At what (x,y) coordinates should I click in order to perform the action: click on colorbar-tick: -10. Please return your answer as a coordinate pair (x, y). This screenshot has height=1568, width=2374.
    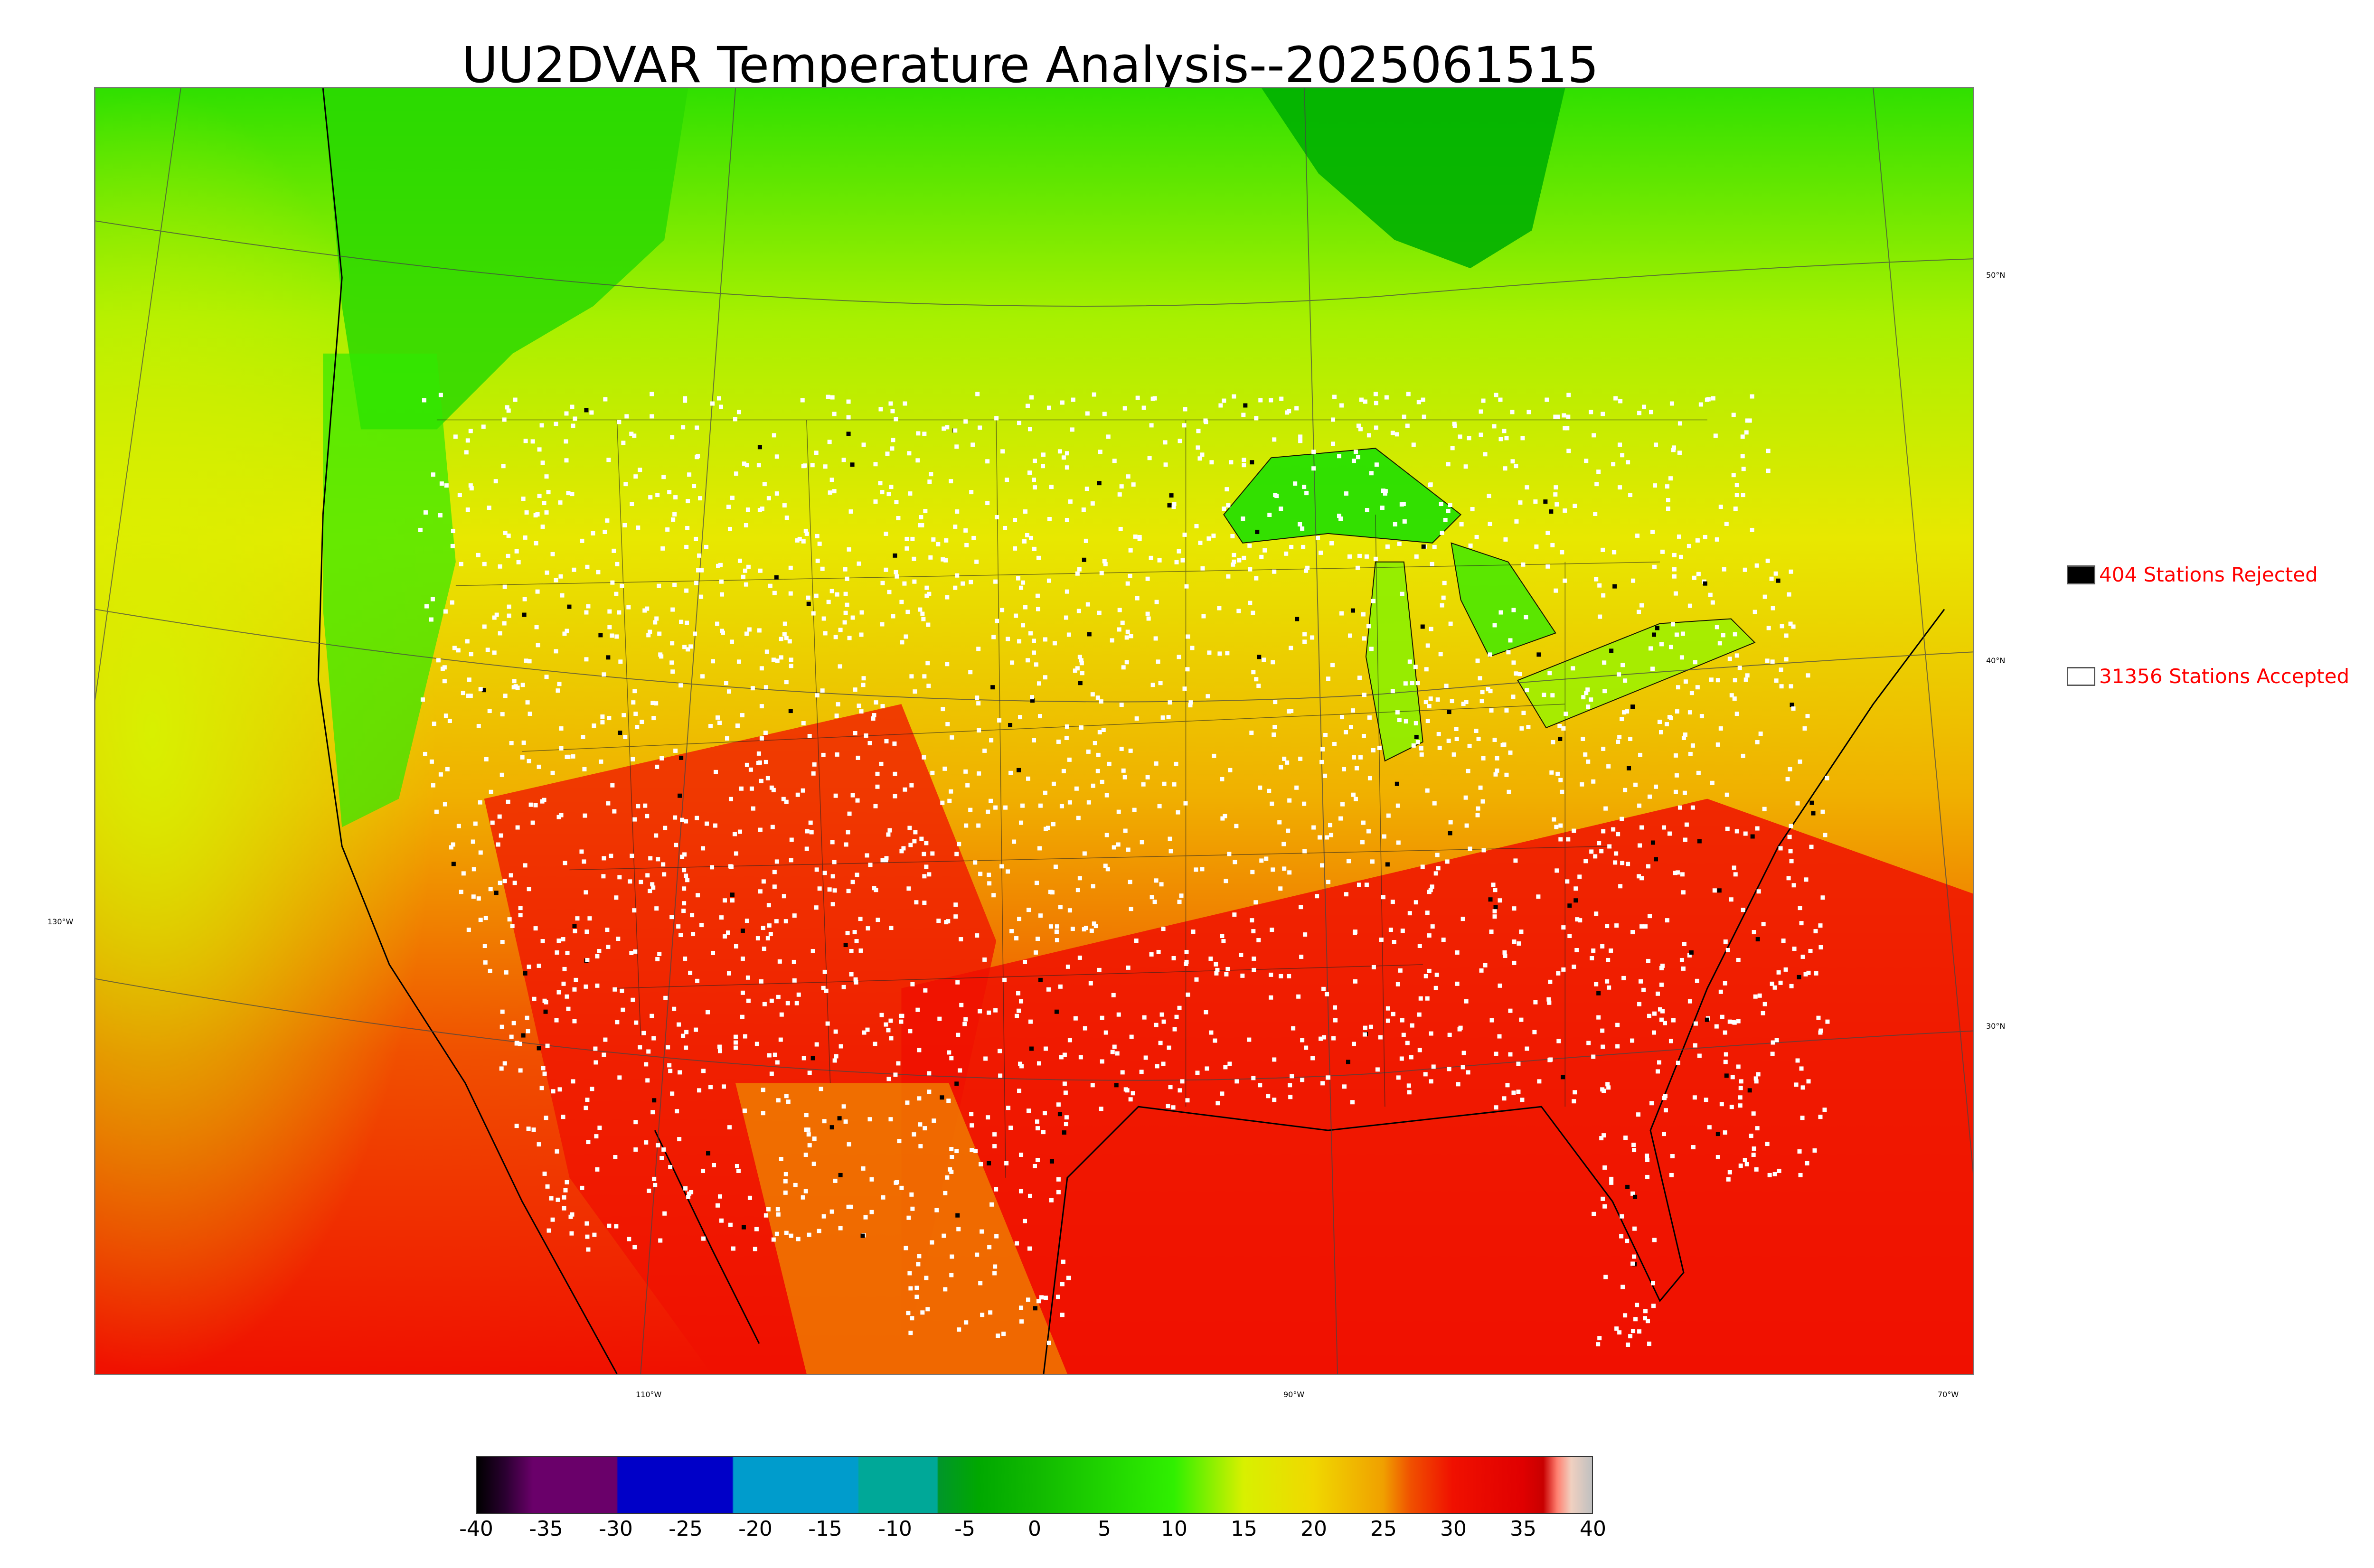
    Looking at the image, I should click on (895, 1529).